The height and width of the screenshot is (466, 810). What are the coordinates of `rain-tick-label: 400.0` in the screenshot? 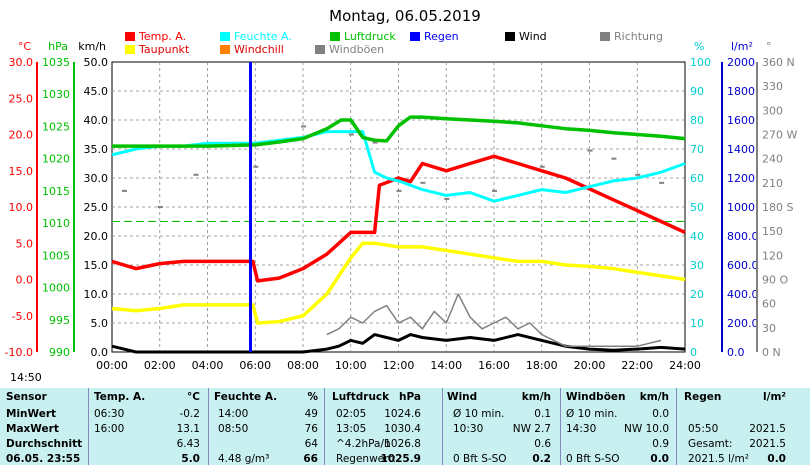 It's located at (743, 294).